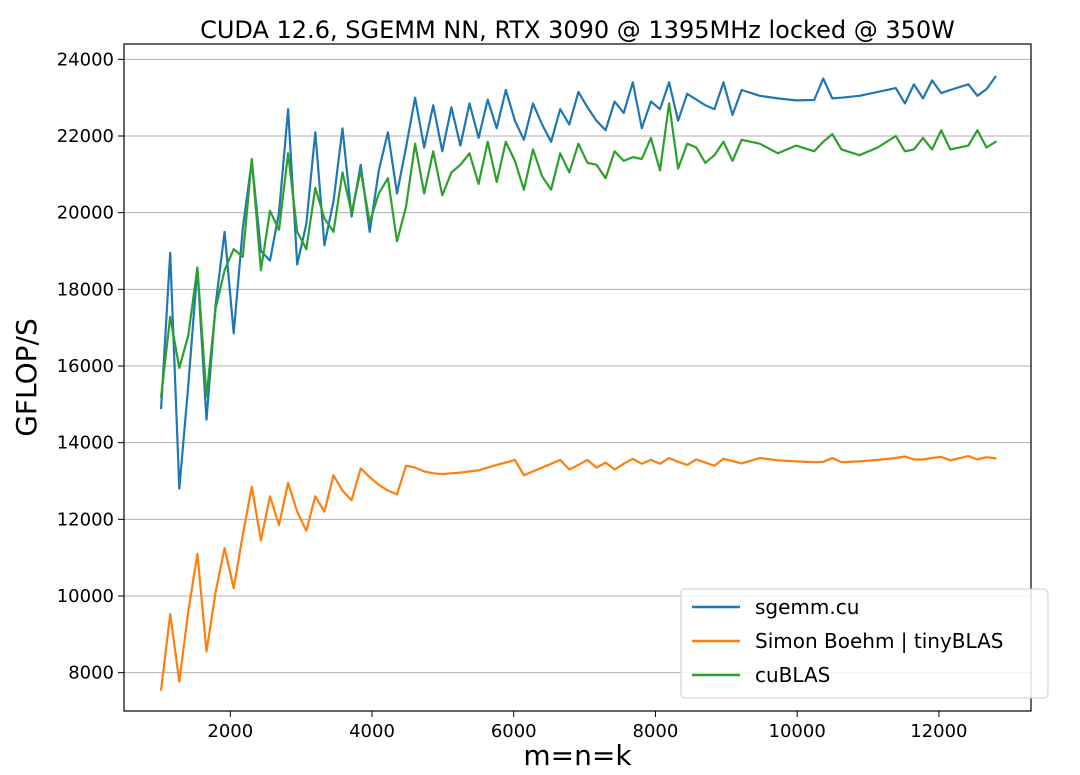 This screenshot has height=775, width=1080. Describe the element at coordinates (372, 731) in the screenshot. I see `x-tick-label: 4000` at that location.